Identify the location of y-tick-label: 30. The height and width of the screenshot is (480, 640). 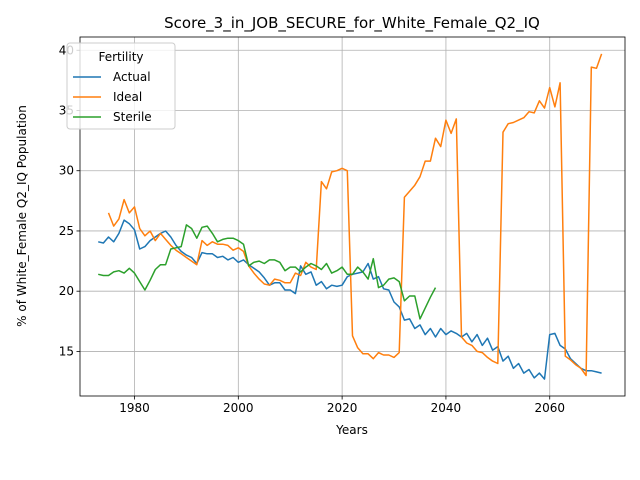
(66, 171).